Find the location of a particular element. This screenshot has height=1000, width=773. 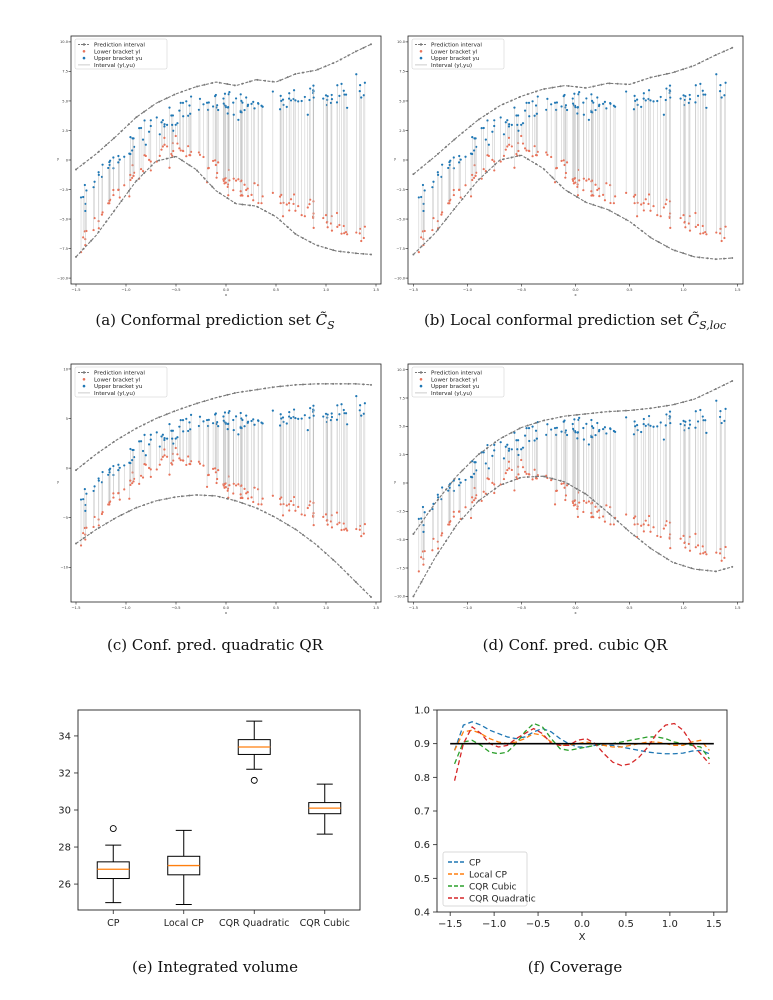

chart-b-points is located at coordinates (572, 163).